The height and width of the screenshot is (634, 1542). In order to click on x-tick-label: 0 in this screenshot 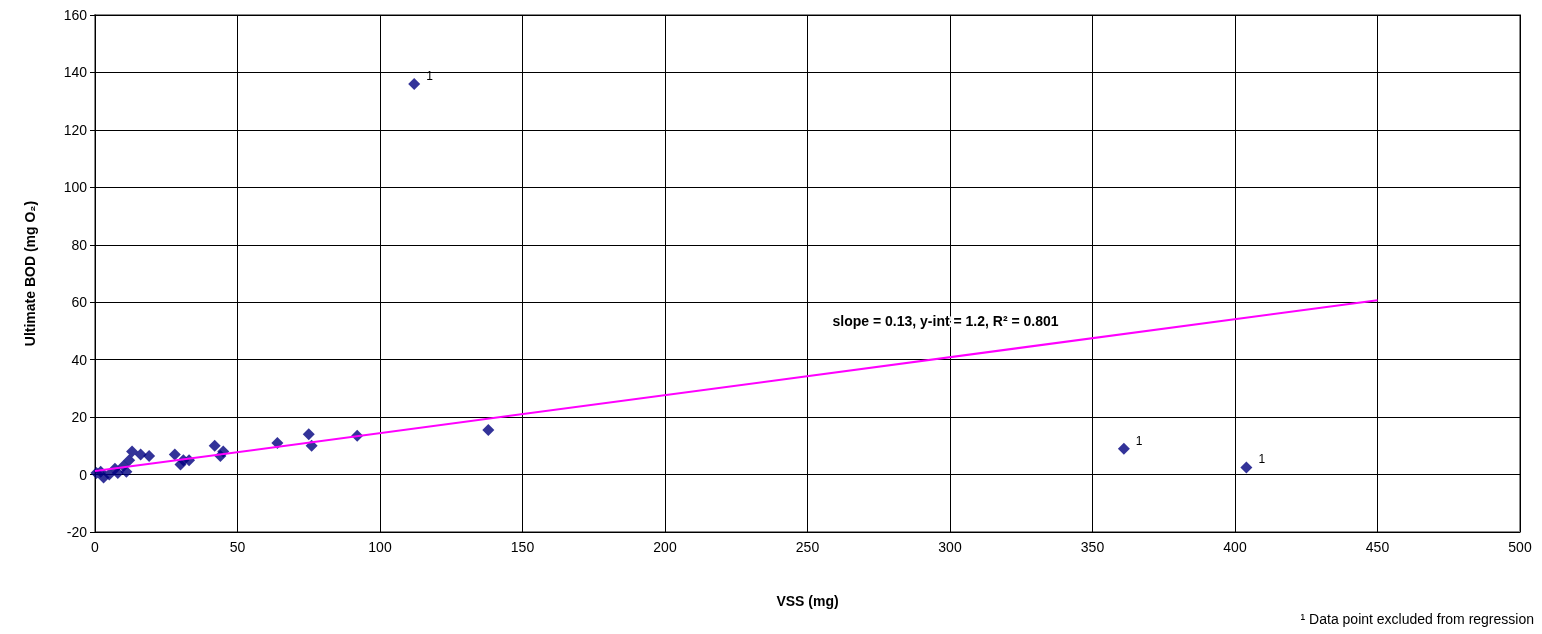, I will do `click(95, 547)`.